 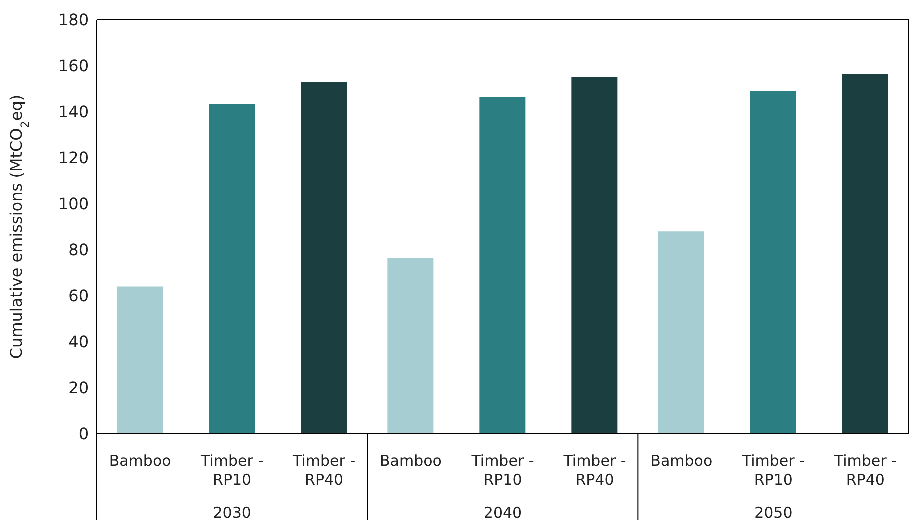 I want to click on y-tick-label: 80, so click(x=78, y=250).